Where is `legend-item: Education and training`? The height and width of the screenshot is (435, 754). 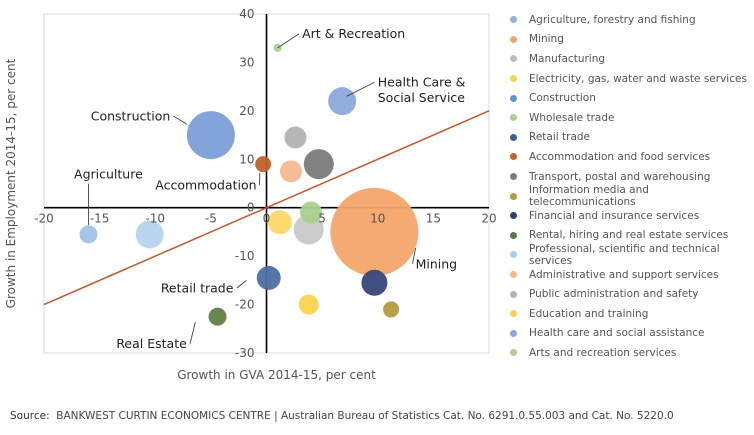
legend-item: Education and training is located at coordinates (630, 314).